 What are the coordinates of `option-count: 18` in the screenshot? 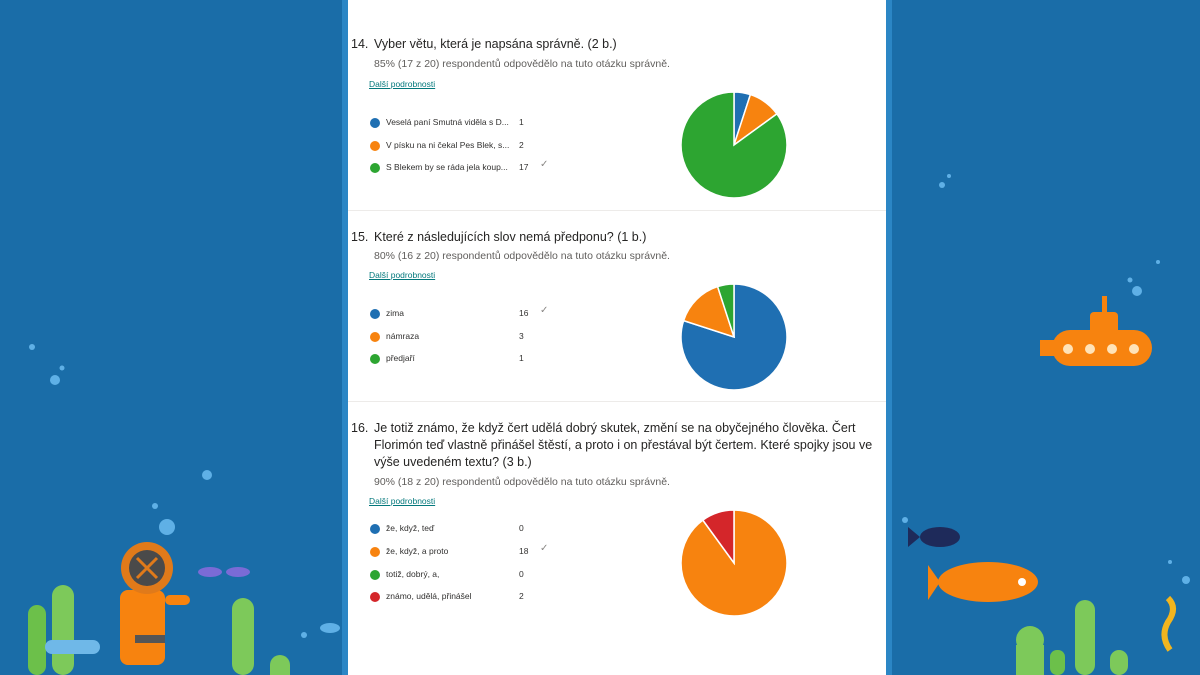 It's located at (524, 551).